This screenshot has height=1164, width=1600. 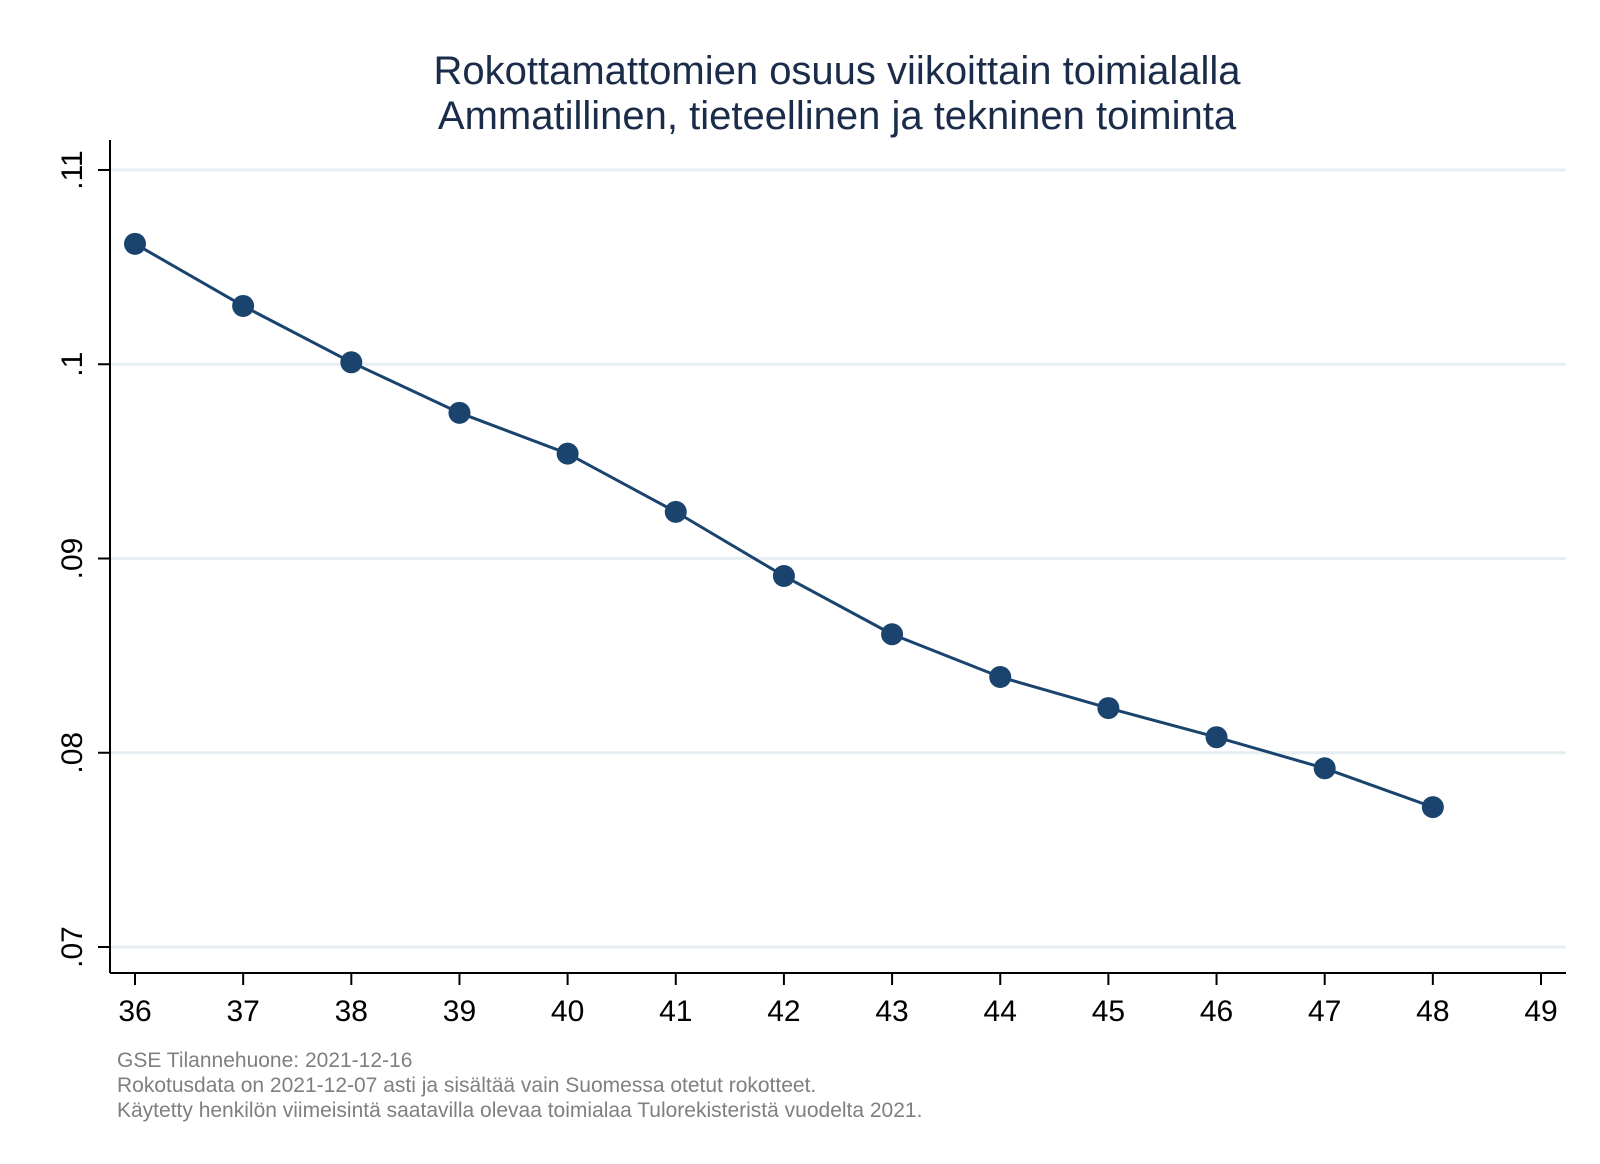 I want to click on x-tick-label: 36, so click(x=134, y=1011).